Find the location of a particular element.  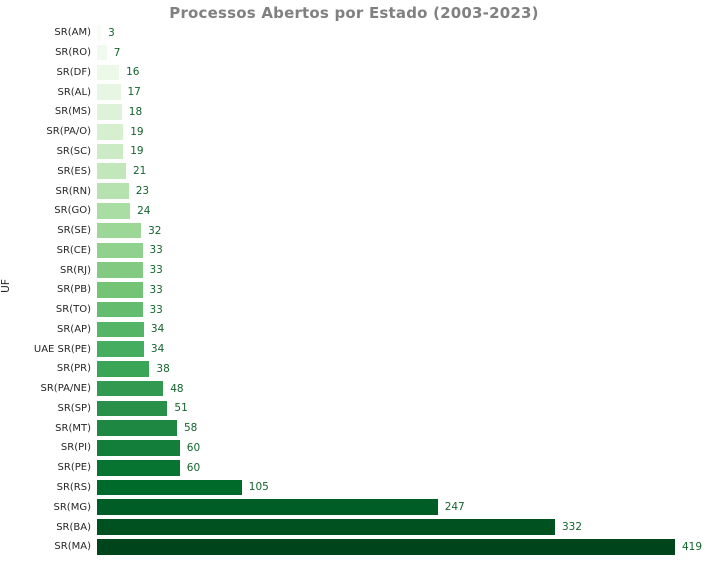

bar-value-label: 32 is located at coordinates (155, 230).